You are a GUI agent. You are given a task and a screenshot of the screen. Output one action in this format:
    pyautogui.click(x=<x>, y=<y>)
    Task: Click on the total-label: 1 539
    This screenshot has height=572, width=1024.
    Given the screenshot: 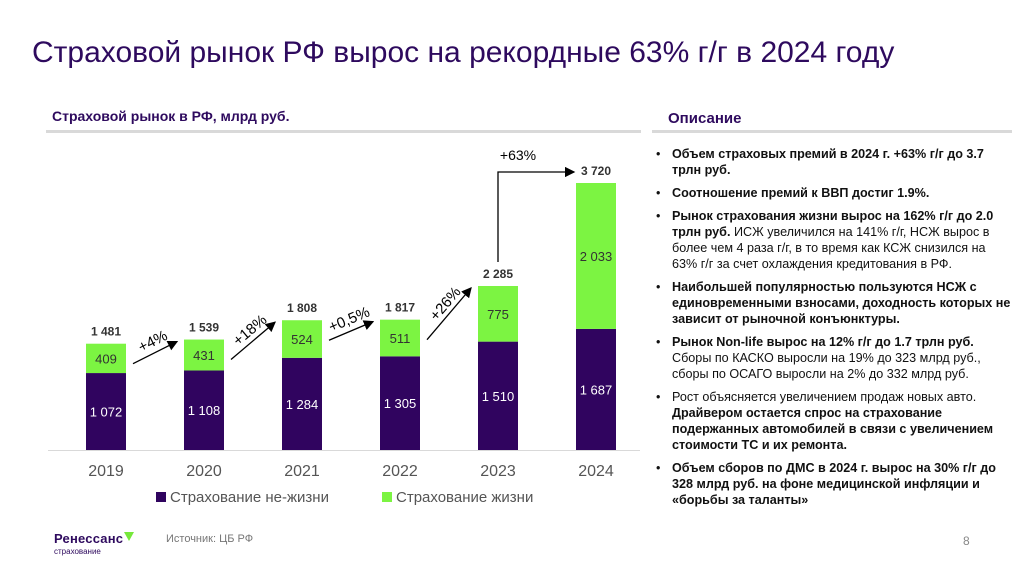 What is the action you would take?
    pyautogui.click(x=204, y=328)
    